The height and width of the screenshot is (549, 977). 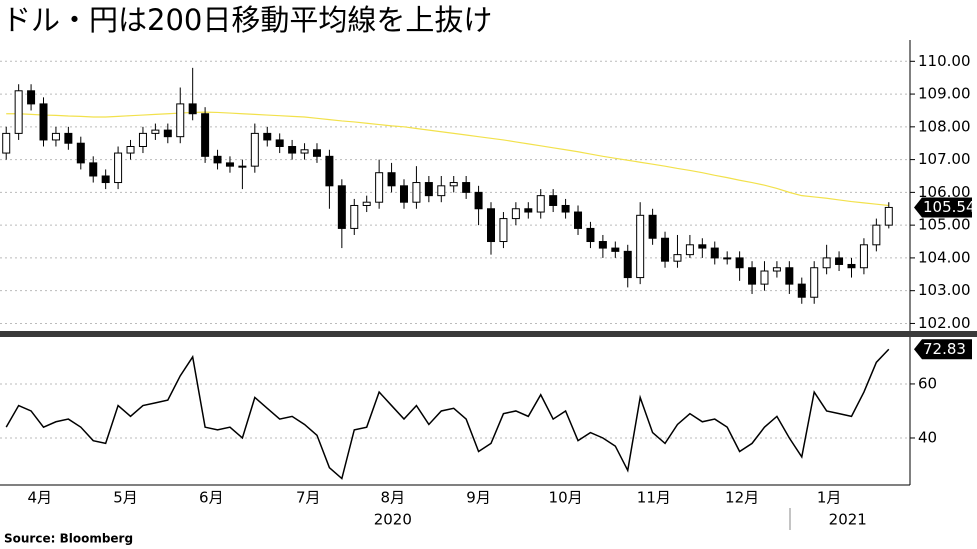 I want to click on x-tick-label: 1月, so click(x=829, y=498).